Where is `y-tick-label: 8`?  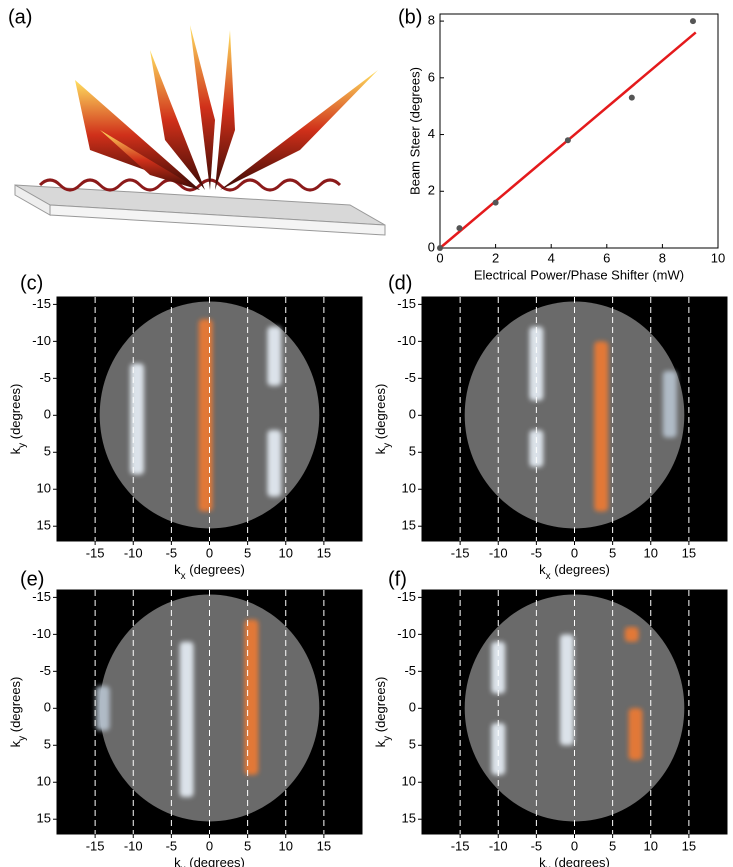
y-tick-label: 8 is located at coordinates (431, 20).